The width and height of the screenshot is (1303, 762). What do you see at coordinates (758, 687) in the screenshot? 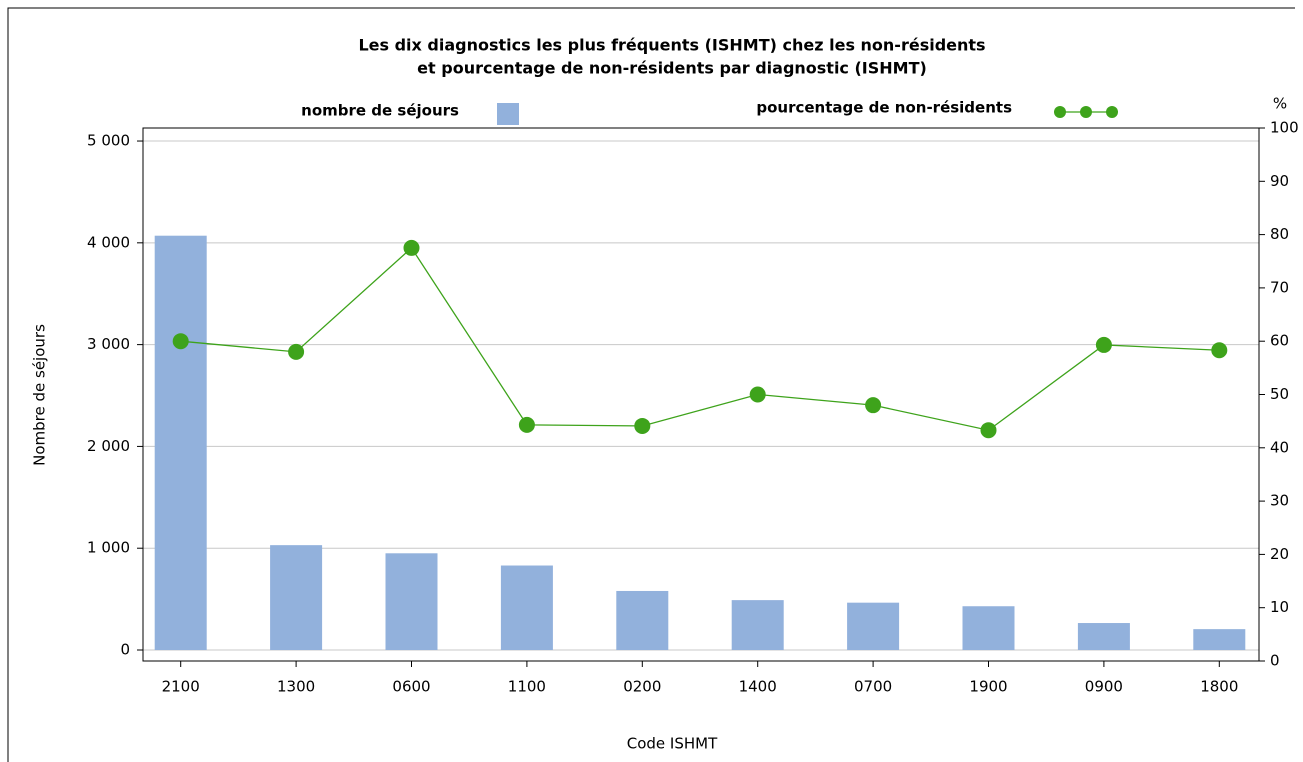
I see `x-tick-label: 1400` at bounding box center [758, 687].